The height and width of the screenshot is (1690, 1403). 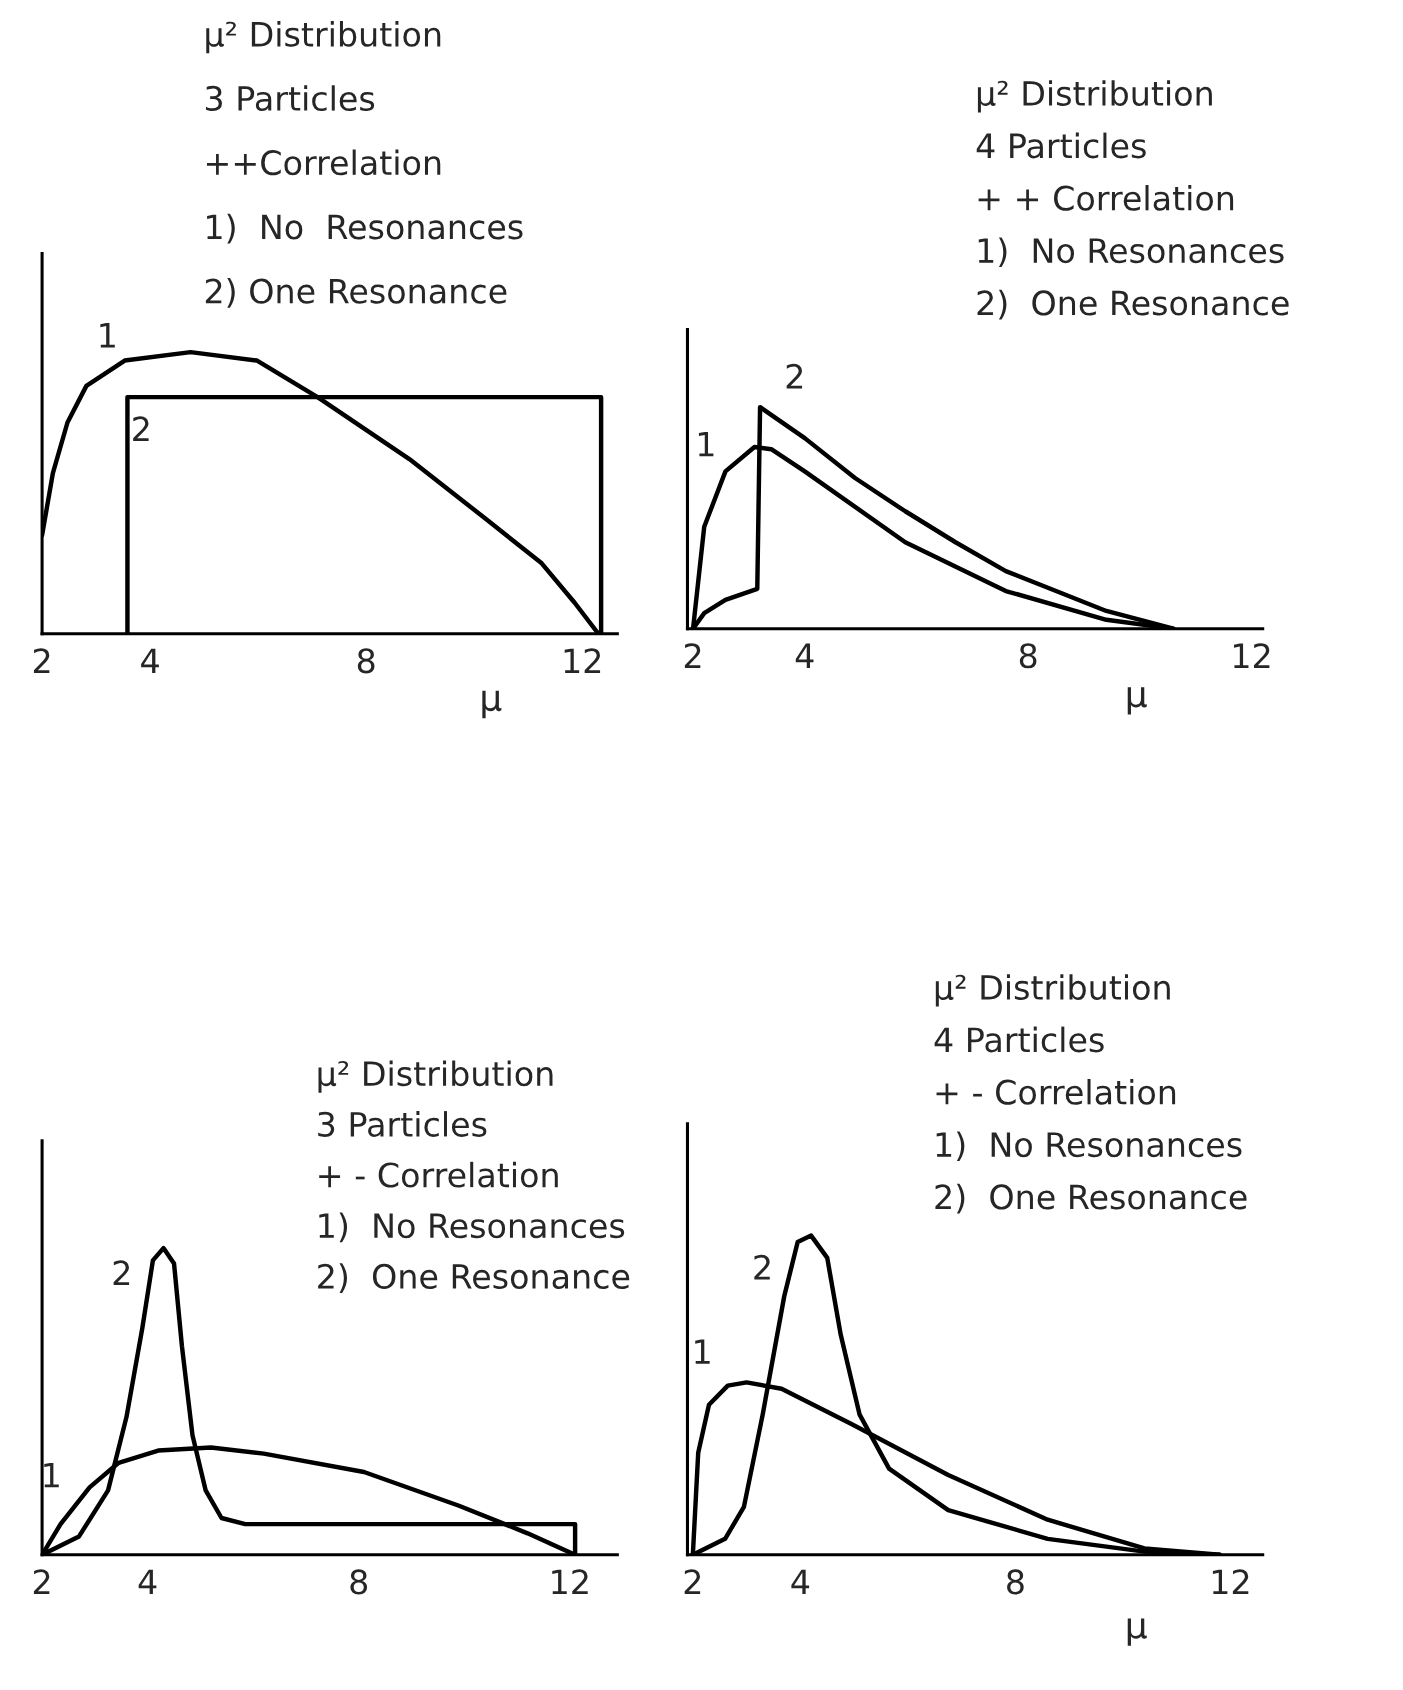 What do you see at coordinates (1106, 197) in the screenshot?
I see `text: + + Correlation` at bounding box center [1106, 197].